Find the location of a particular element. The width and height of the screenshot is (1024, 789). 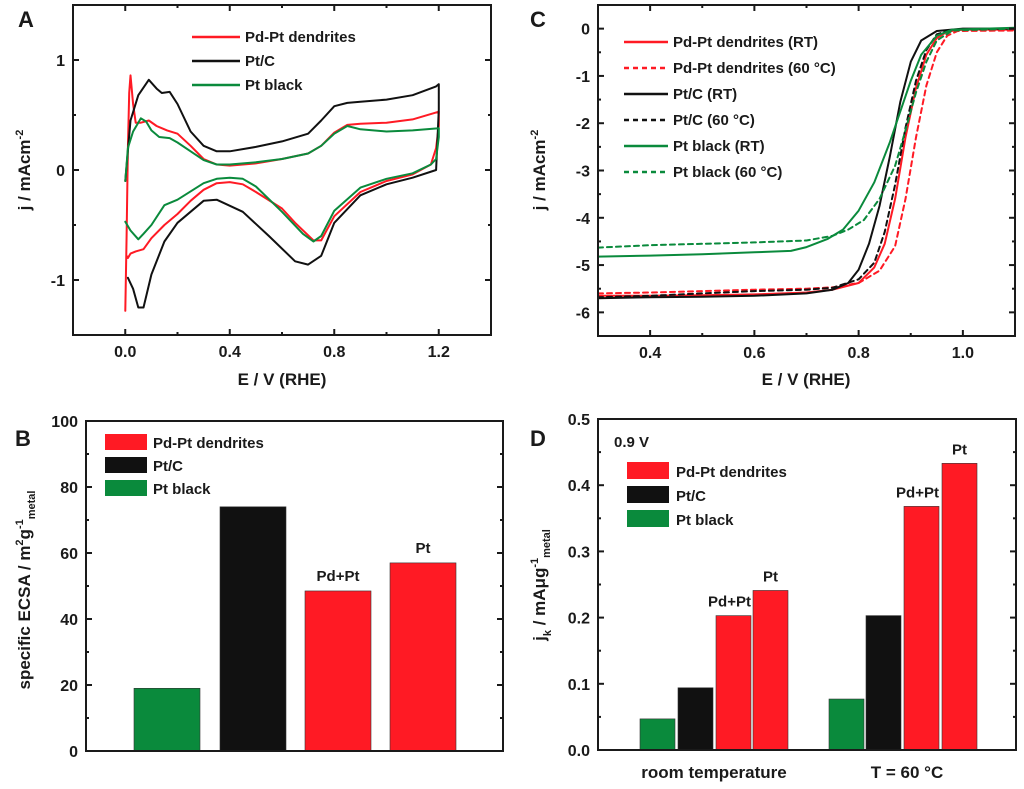

panel-d-y-tick-label: 0.3 is located at coordinates (579, 552).